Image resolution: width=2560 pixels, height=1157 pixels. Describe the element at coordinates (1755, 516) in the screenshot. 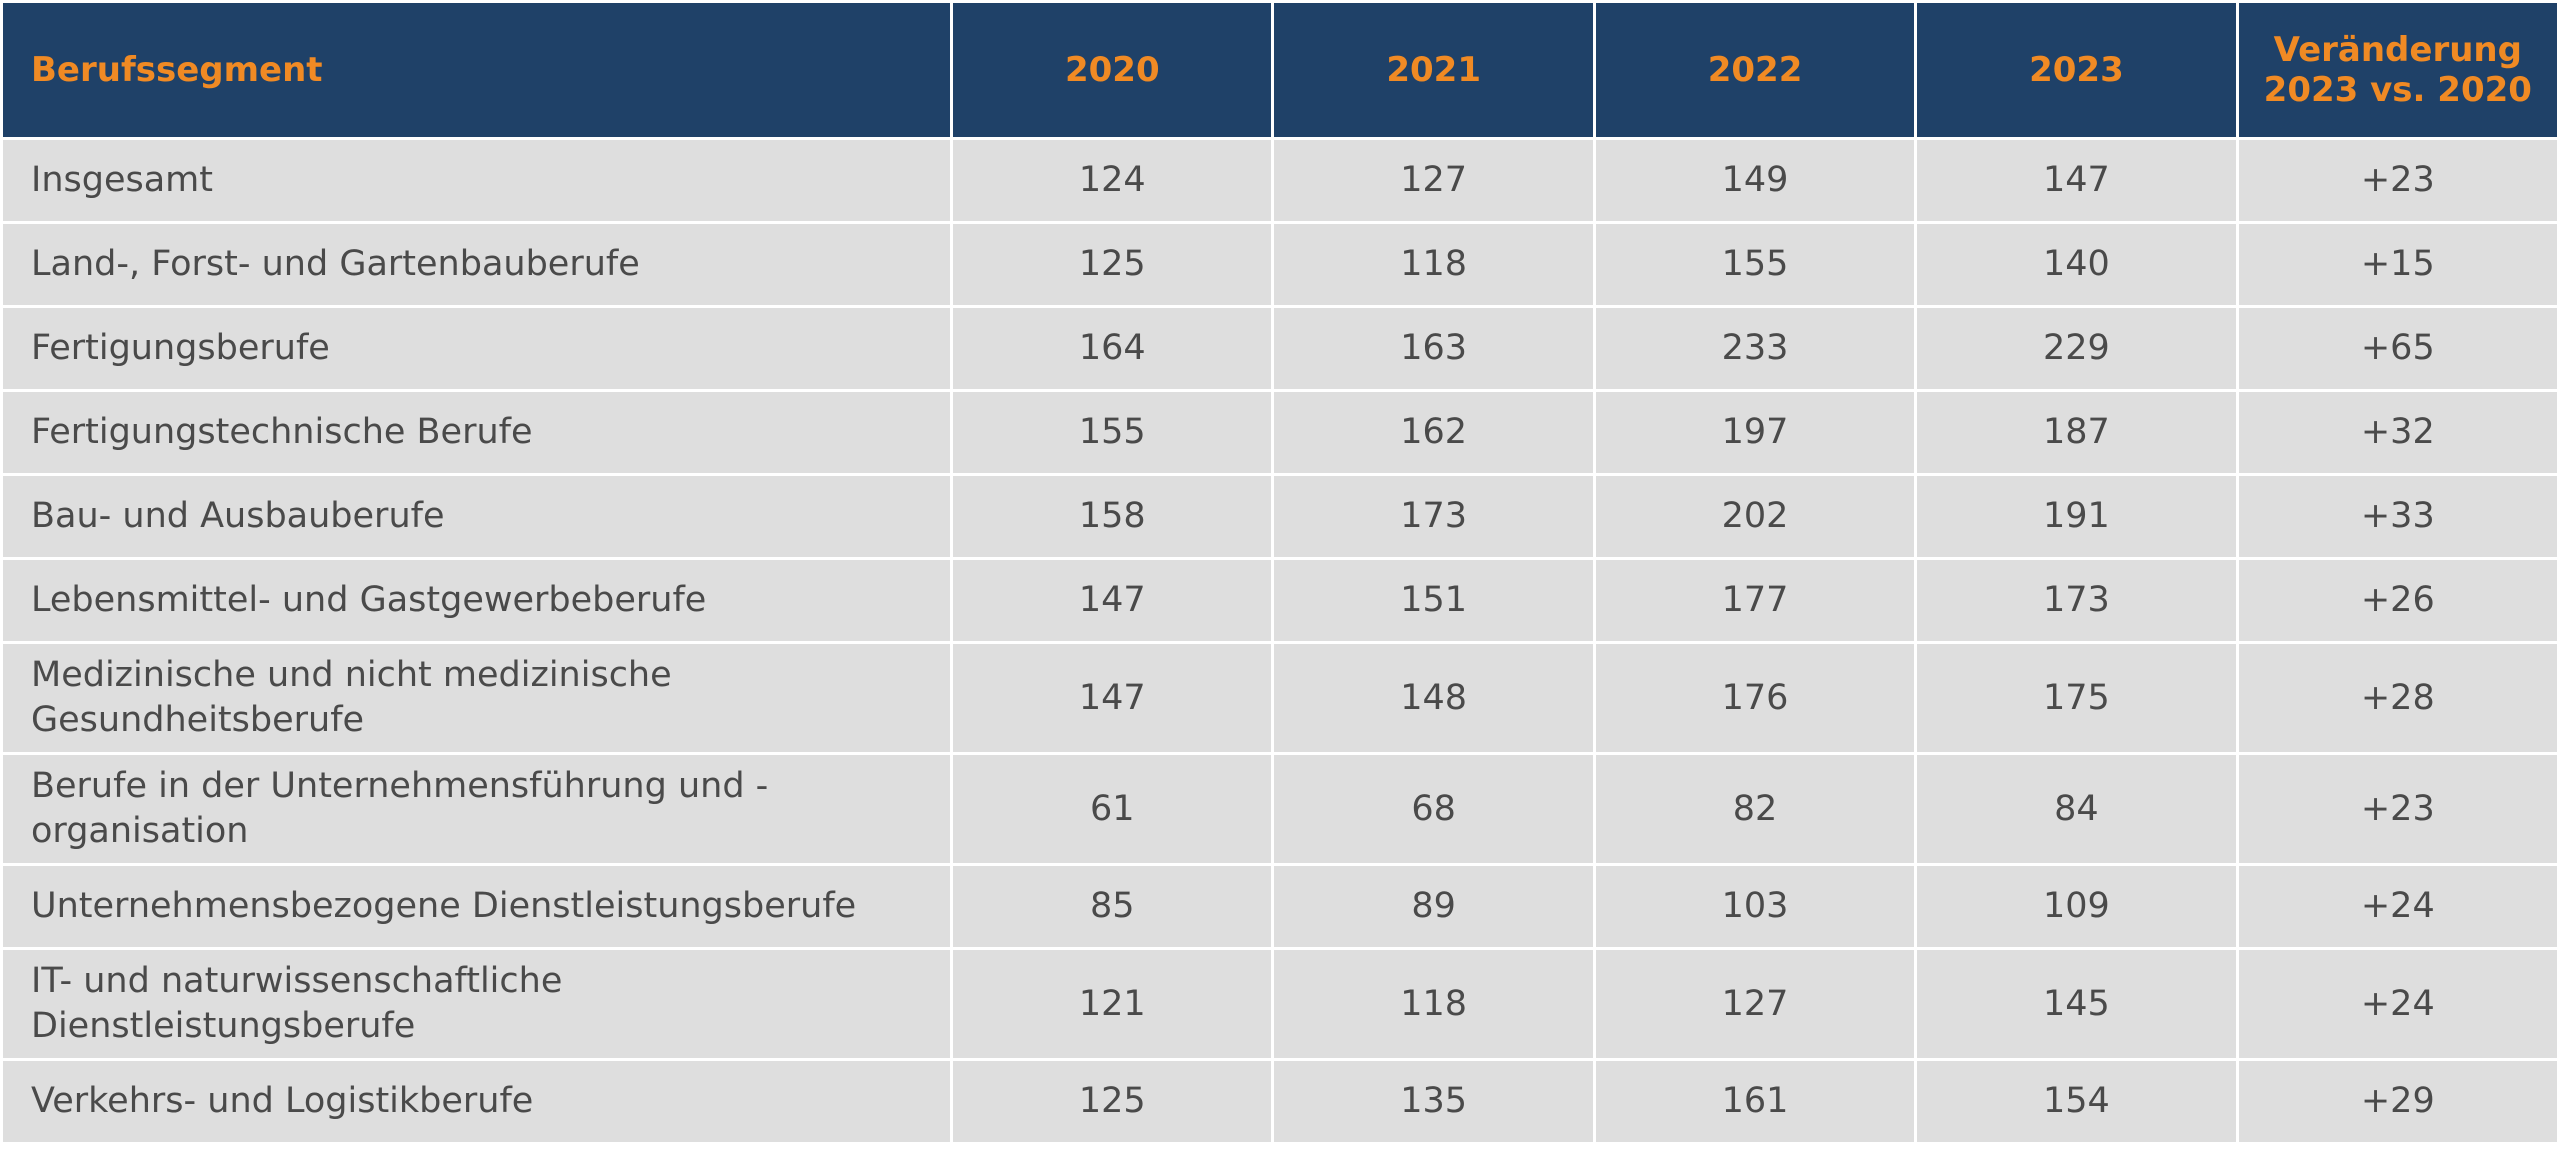

I see `value-2022-cell: 202` at that location.